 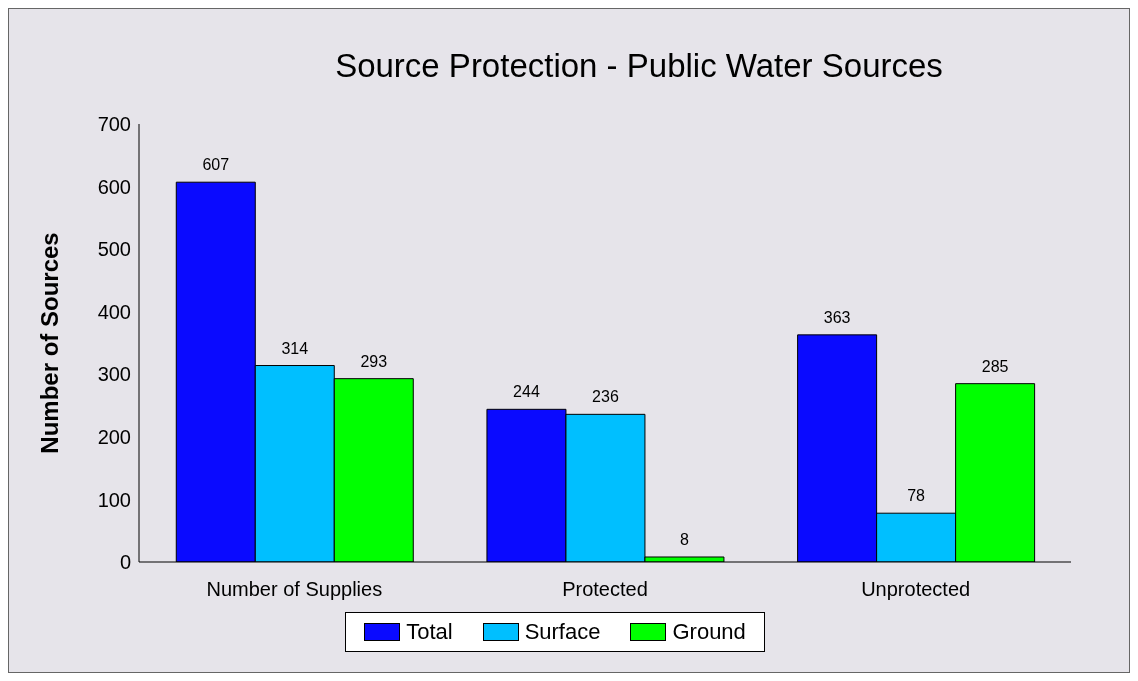 What do you see at coordinates (114, 311) in the screenshot?
I see `y-tick-label: 400` at bounding box center [114, 311].